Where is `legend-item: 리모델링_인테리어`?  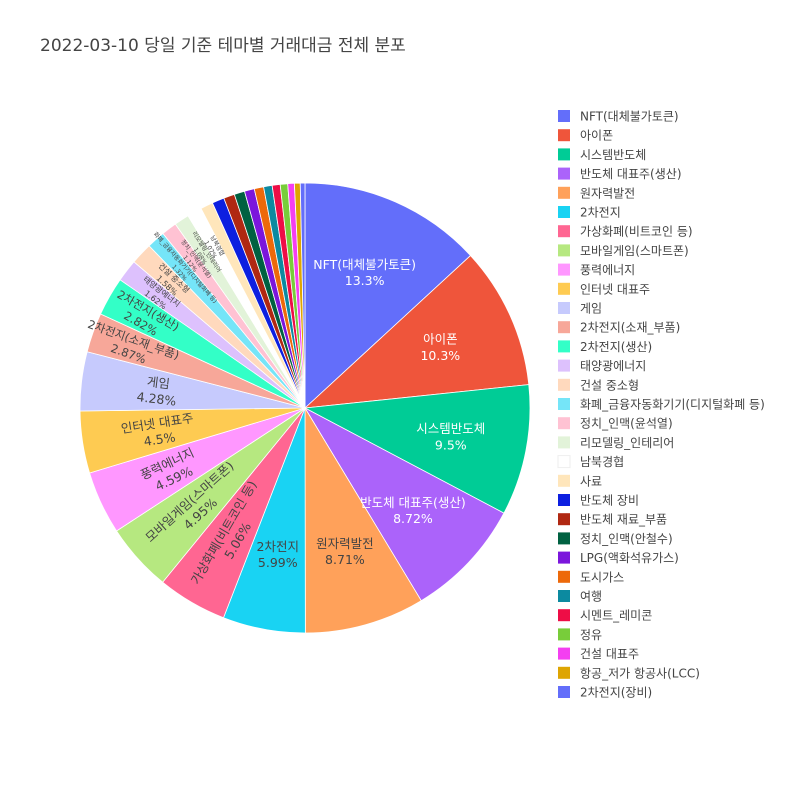
legend-item: 리모델링_인테리어 is located at coordinates (616, 443).